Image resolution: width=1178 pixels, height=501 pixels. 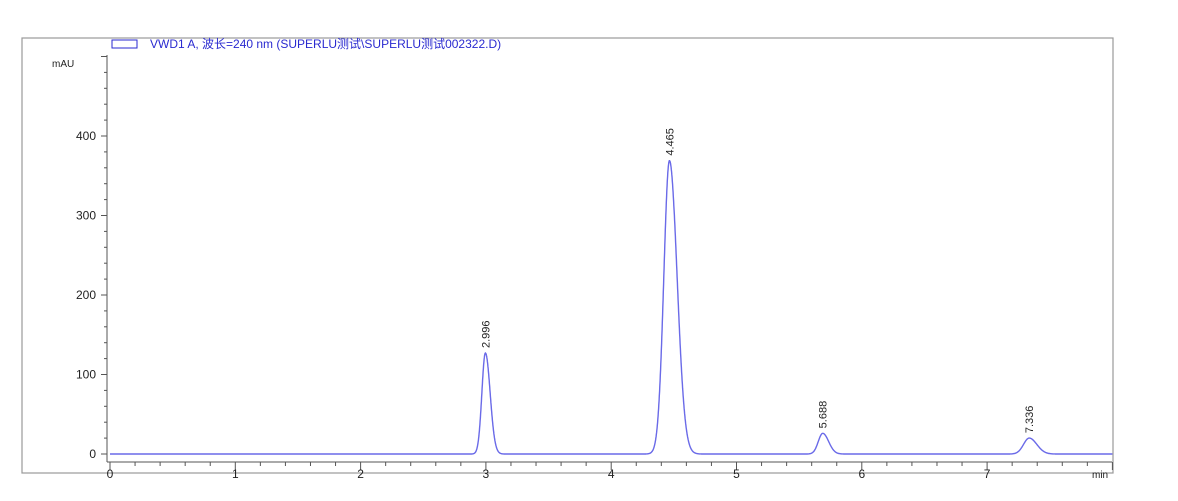 I want to click on peak-label: 7.336, so click(x=1030, y=420).